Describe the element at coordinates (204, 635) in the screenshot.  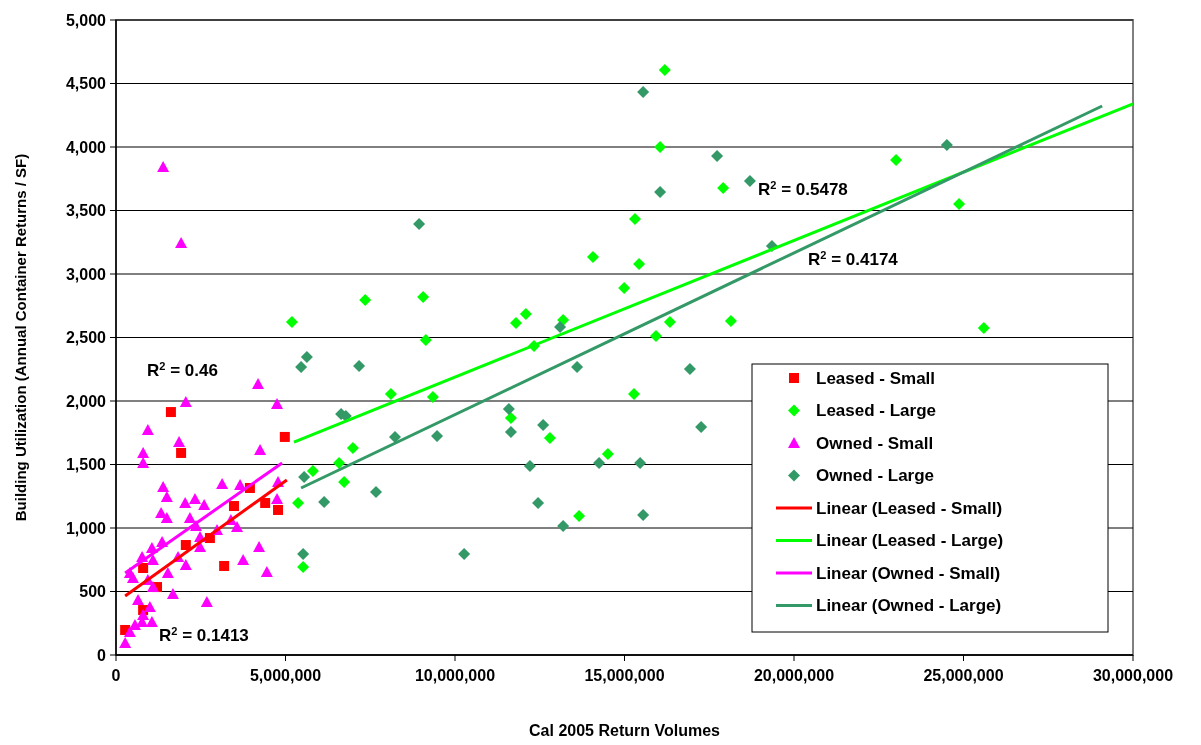
I see `annotation: R$^{2}$ = 0.1413` at that location.